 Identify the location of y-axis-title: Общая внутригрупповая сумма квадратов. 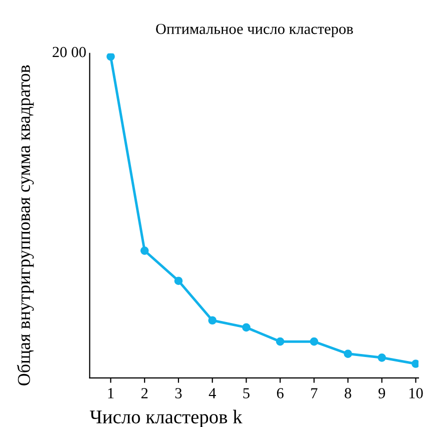
(25, 225).